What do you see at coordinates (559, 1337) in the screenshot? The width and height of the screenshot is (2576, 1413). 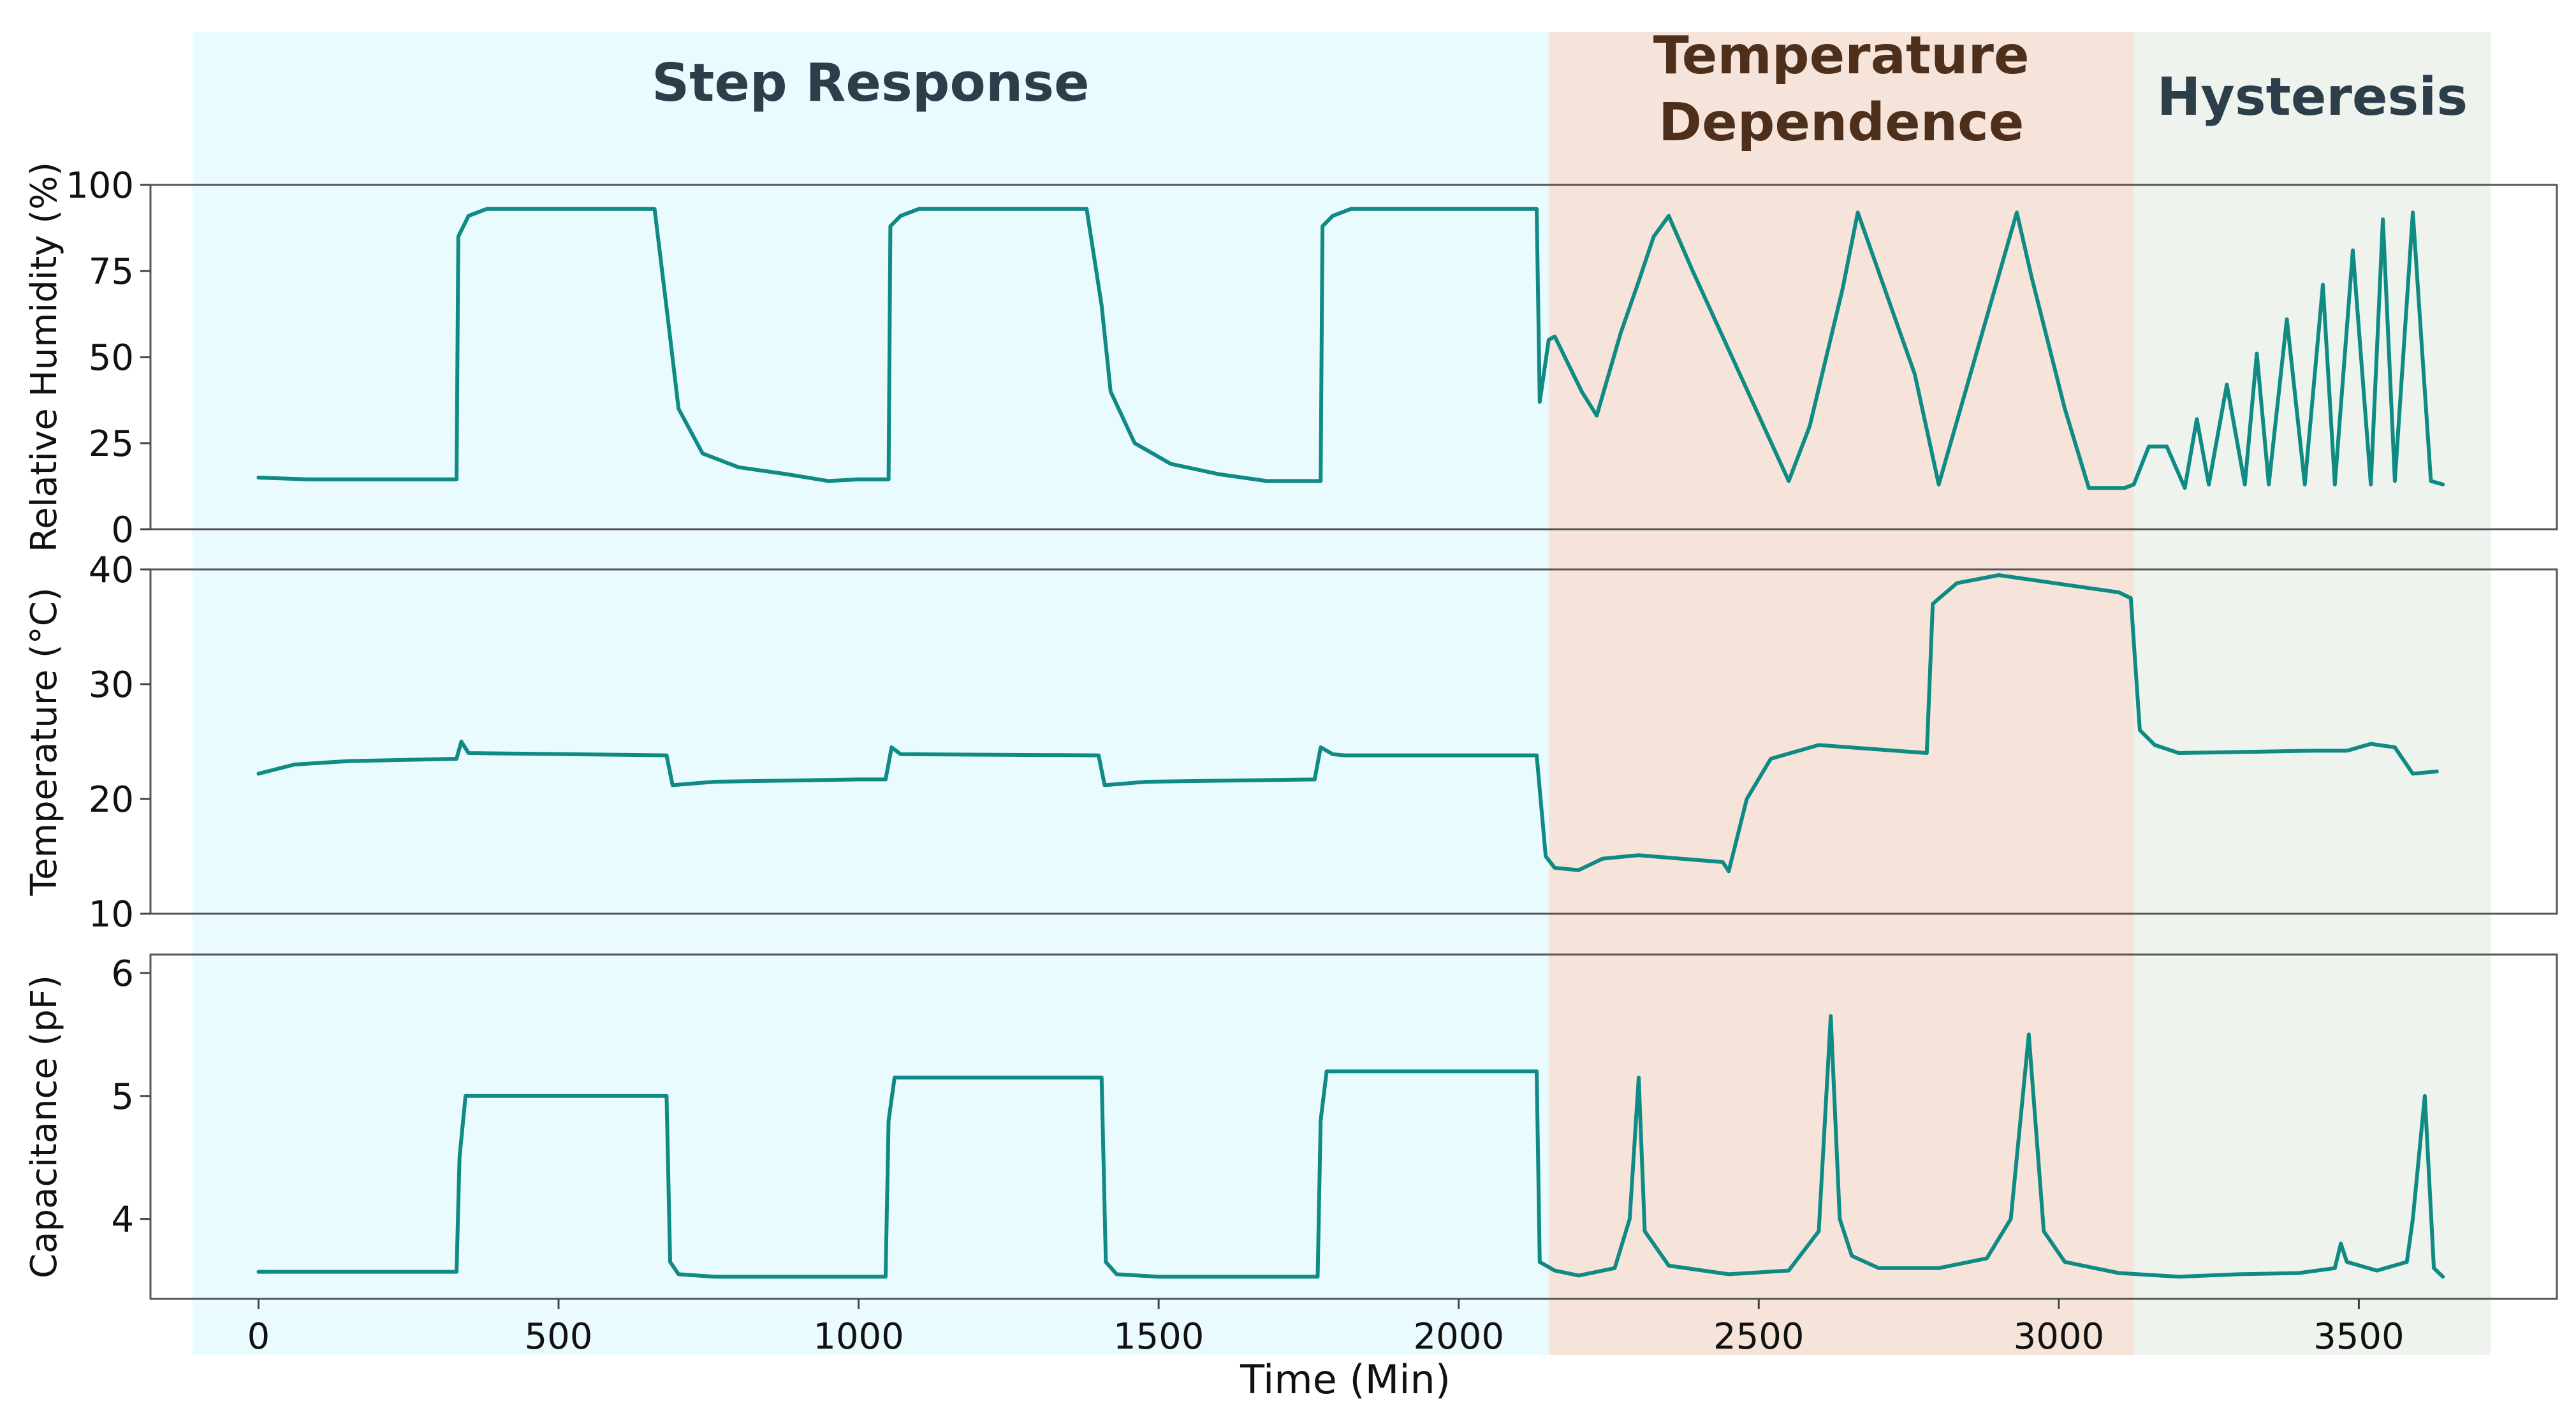 I see `x-tick-label: 500` at bounding box center [559, 1337].